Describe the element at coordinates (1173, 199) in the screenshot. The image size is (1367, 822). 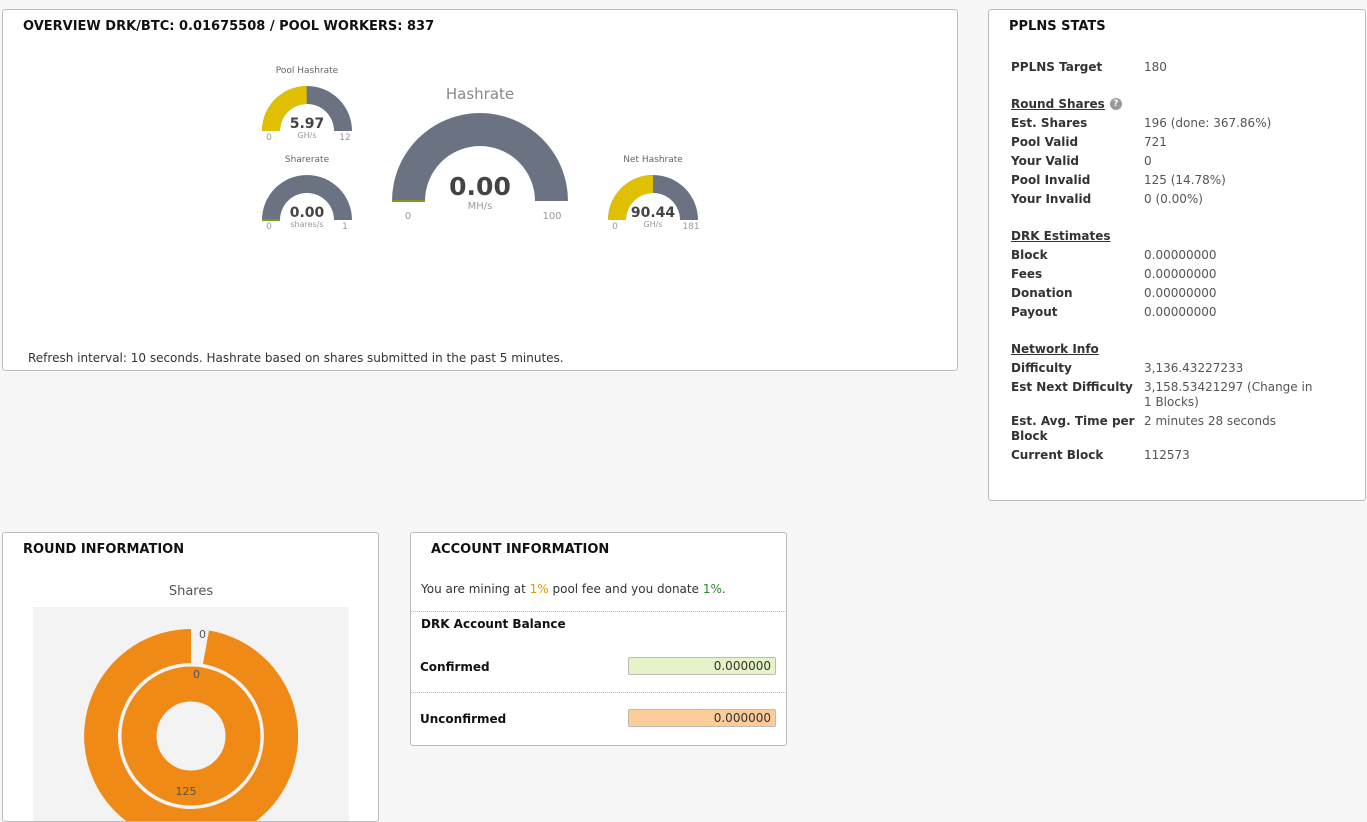
I see `row-value: 0 (0.00%)` at that location.